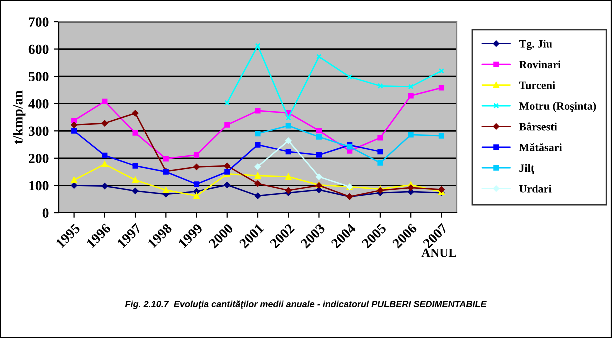 The width and height of the screenshot is (612, 338). I want to click on y-tick-label: 500, so click(39, 77).